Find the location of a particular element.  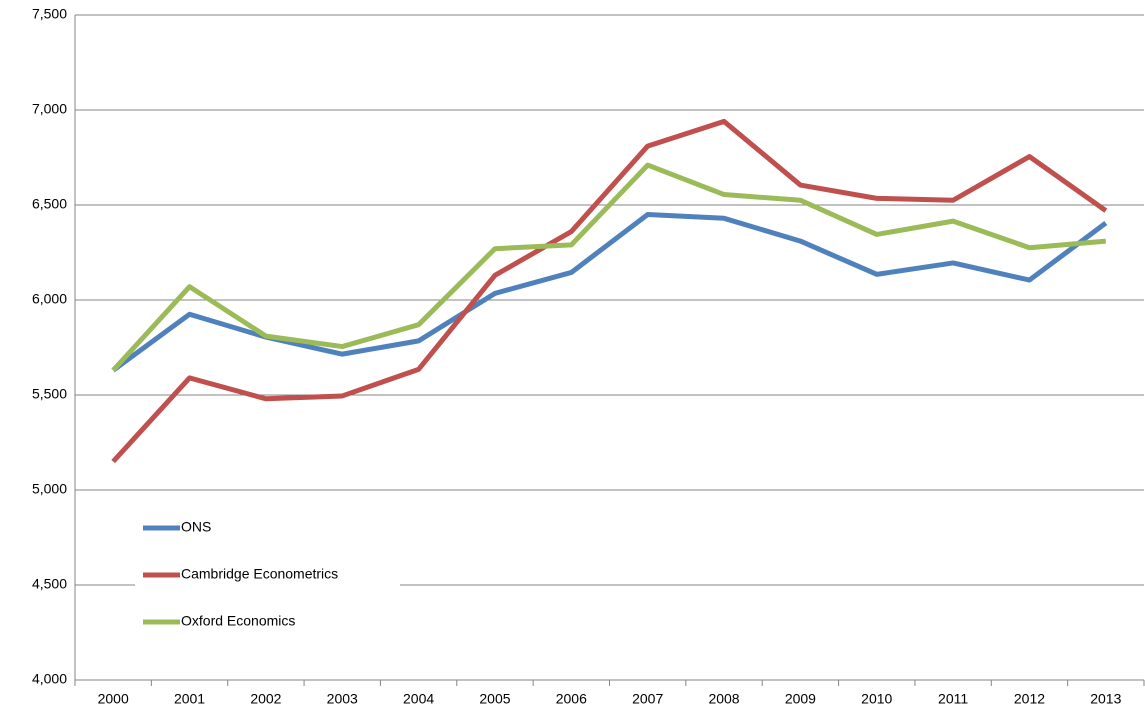

x-tick-label: 2005 is located at coordinates (494, 699).